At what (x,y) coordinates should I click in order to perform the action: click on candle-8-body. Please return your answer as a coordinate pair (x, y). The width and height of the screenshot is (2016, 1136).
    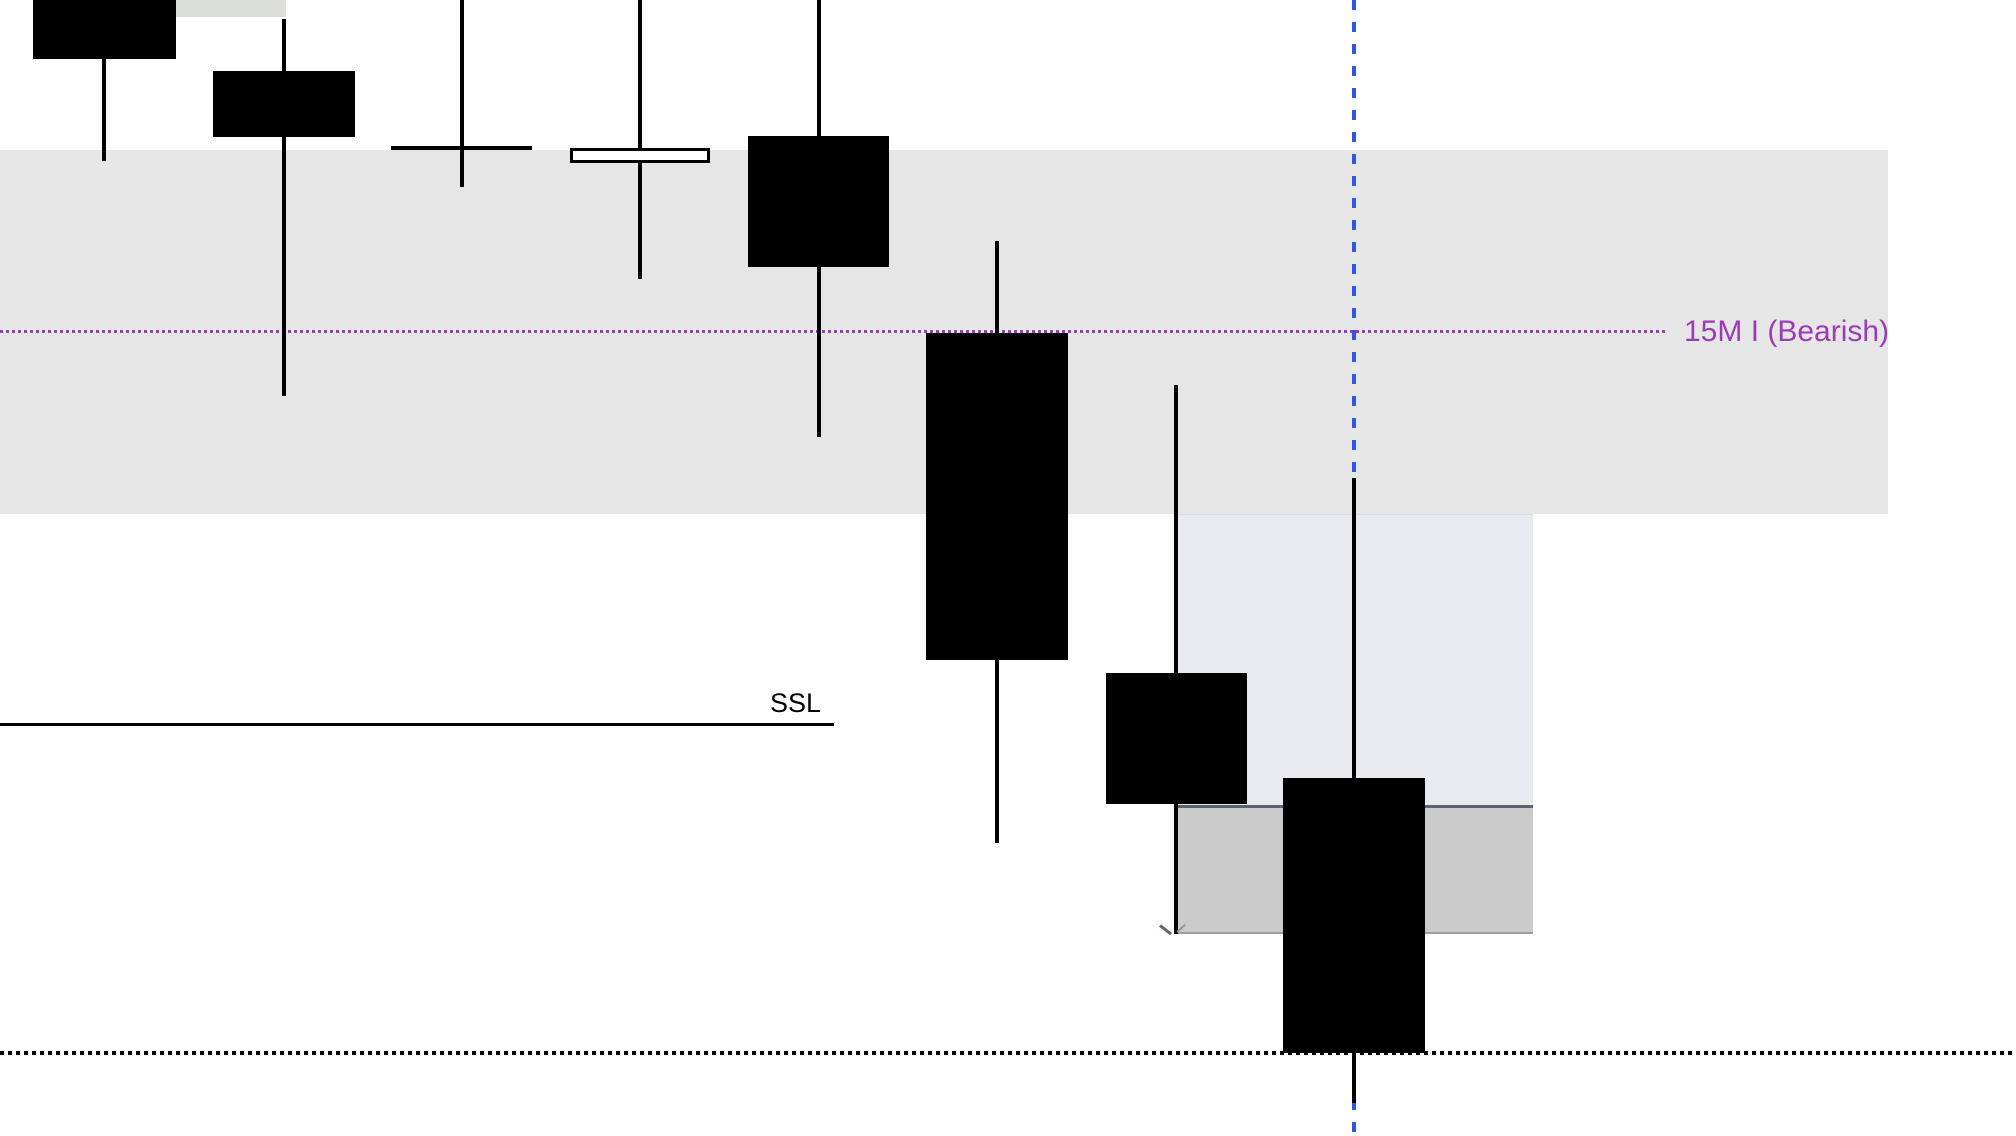
    Looking at the image, I should click on (1354, 915).